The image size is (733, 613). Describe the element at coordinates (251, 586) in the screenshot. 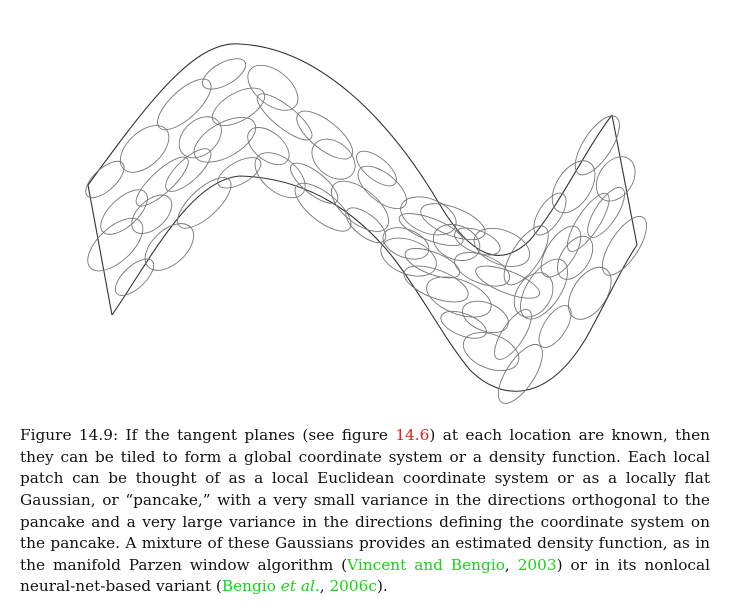

I see `citation-bengio-authors: Bengio` at that location.